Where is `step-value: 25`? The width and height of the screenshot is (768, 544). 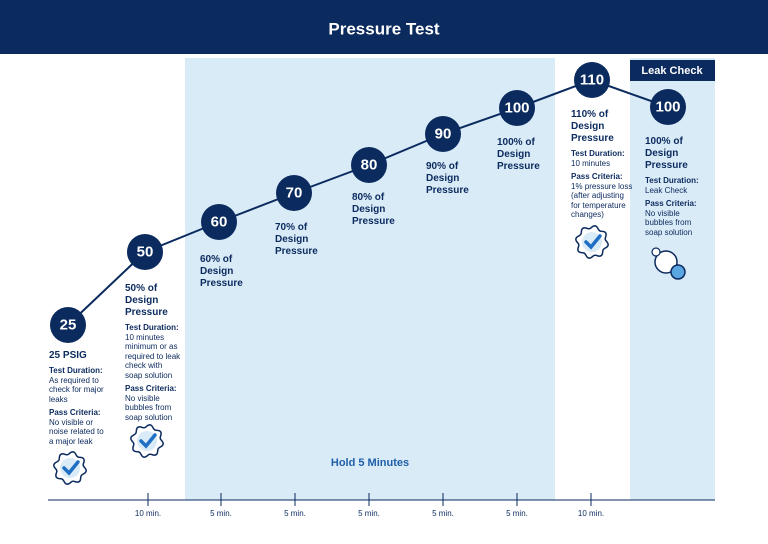
step-value: 25 is located at coordinates (68, 325).